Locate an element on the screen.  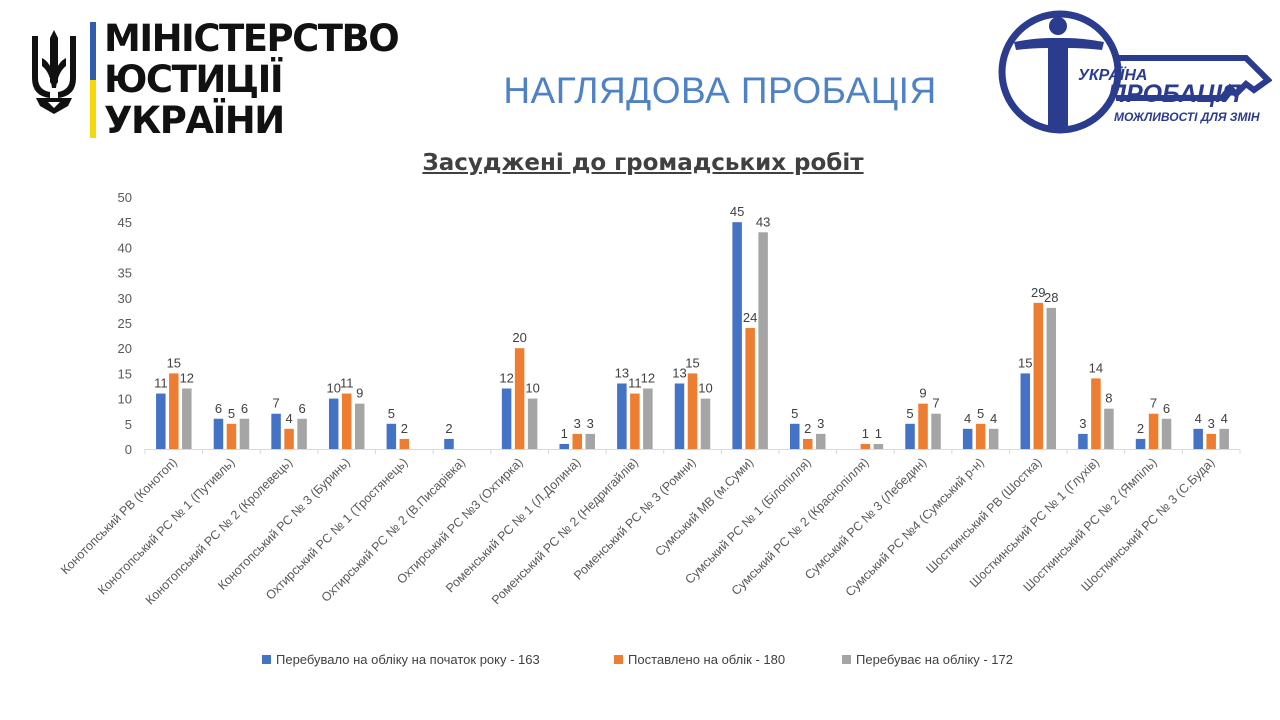
x-category-label: Сумський РС № 1 (Білопілля) is located at coordinates (748, 521).